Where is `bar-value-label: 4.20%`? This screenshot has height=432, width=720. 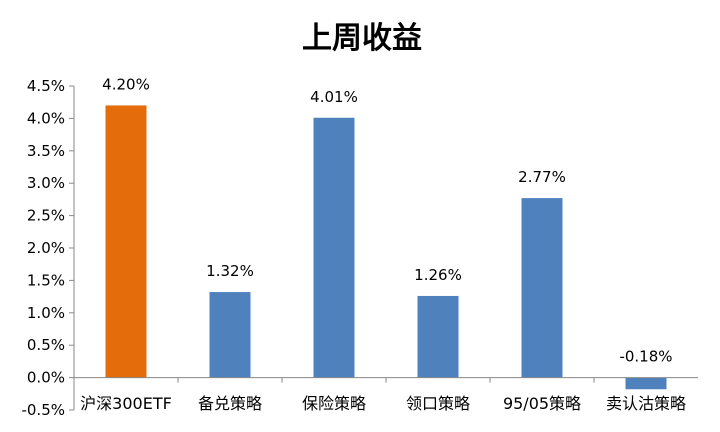 bar-value-label: 4.20% is located at coordinates (126, 84).